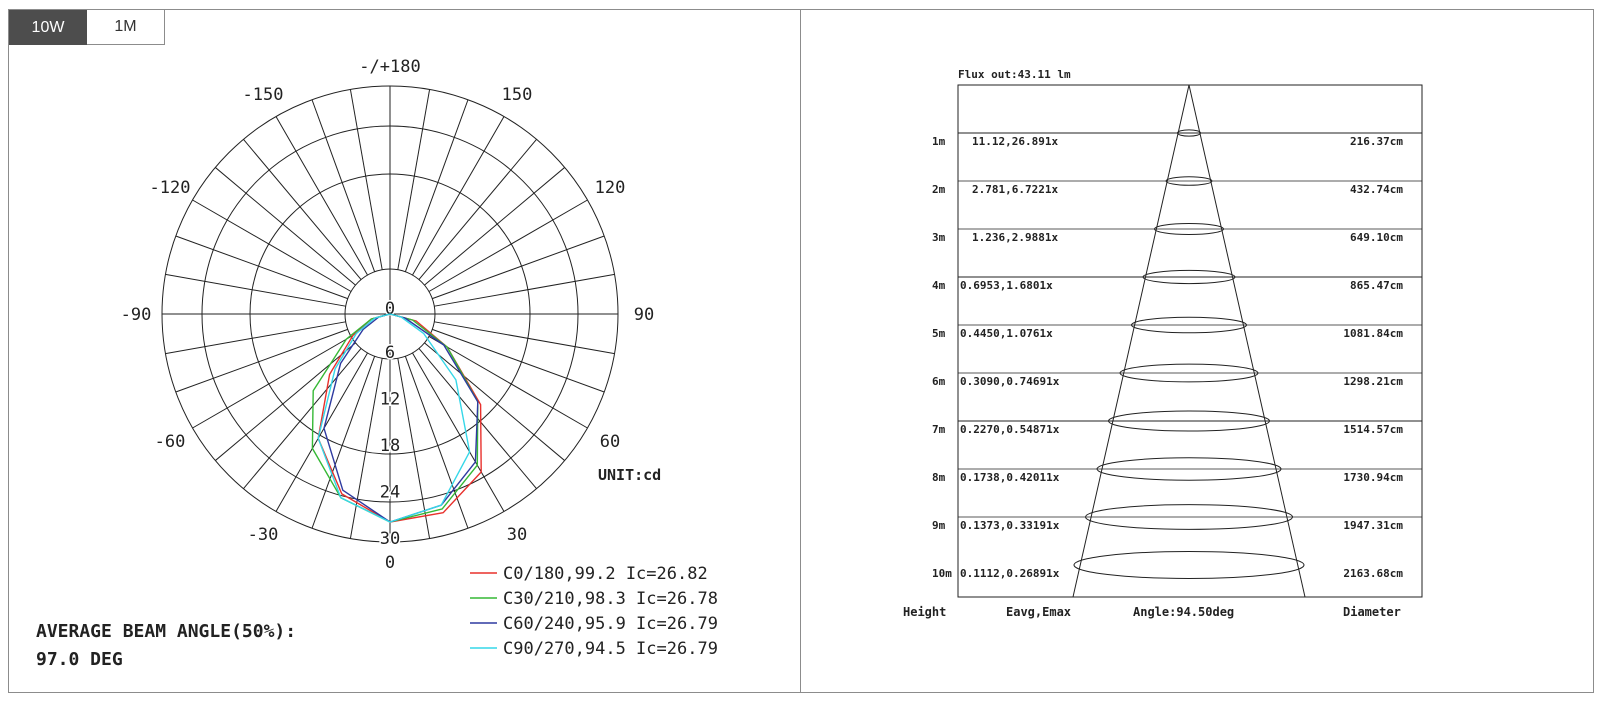 Image resolution: width=1601 pixels, height=702 pixels. I want to click on polar-angle-label: 0, so click(390, 563).